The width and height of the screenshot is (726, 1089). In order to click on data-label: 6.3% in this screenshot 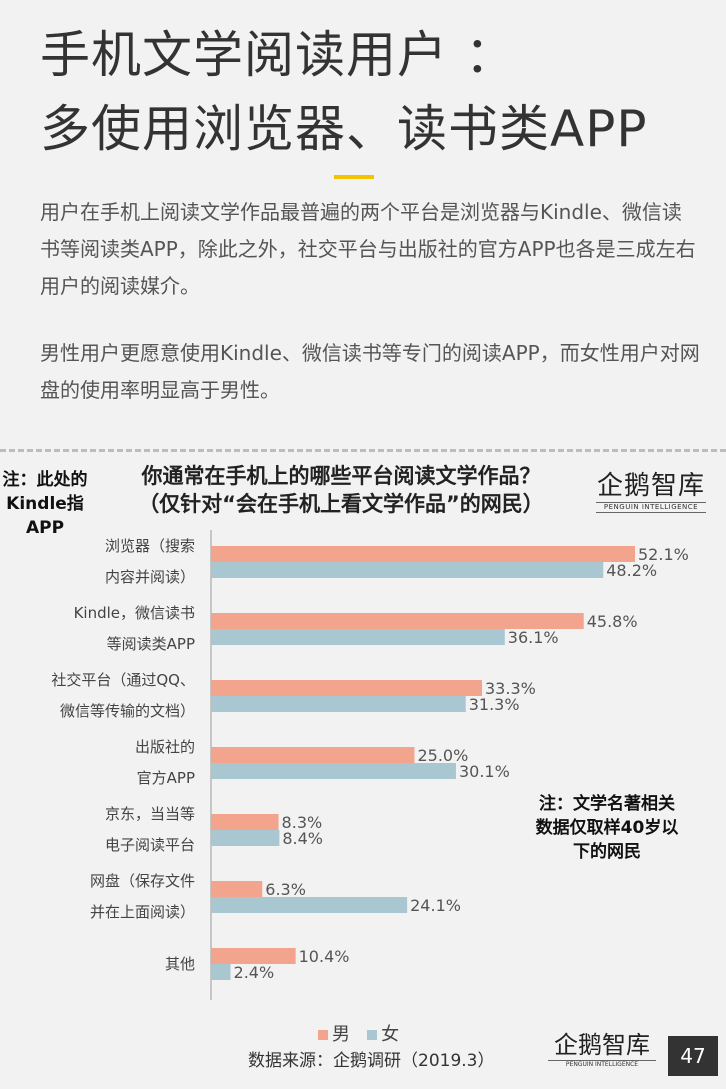, I will do `click(285, 889)`.